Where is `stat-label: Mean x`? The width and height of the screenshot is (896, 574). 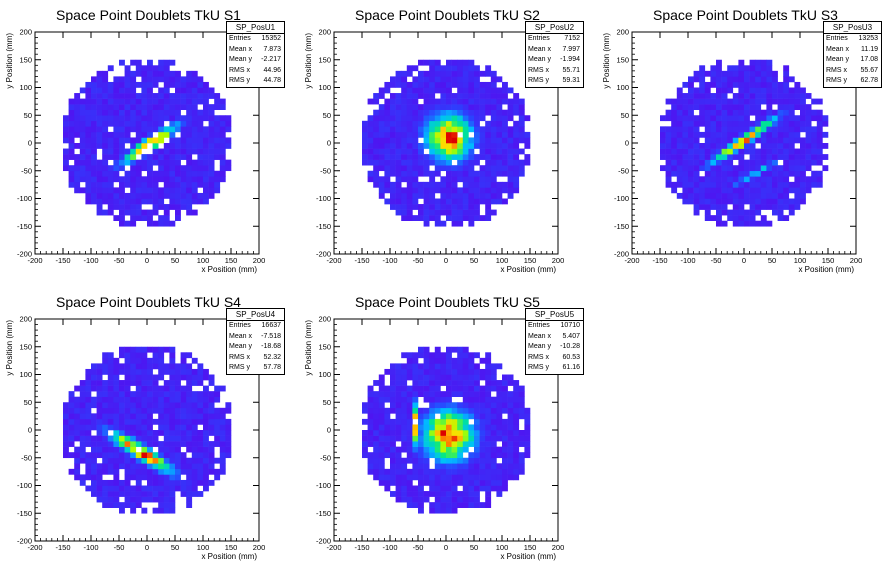
stat-label: Mean x is located at coordinates (240, 49).